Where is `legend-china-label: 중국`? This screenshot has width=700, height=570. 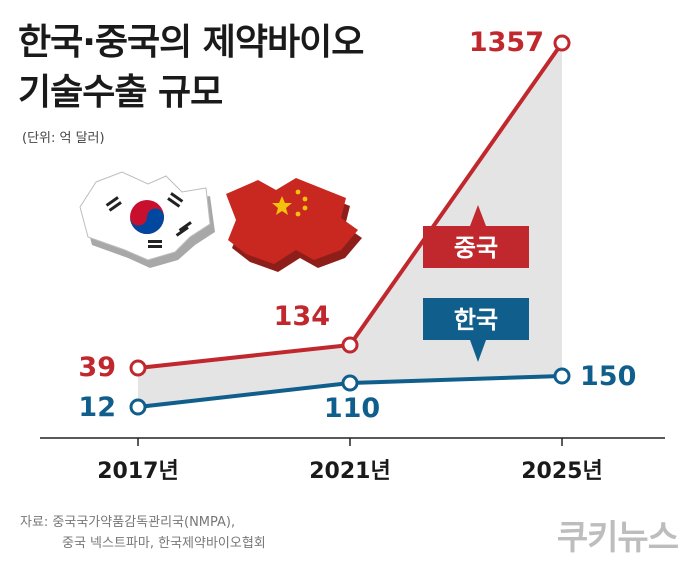
legend-china-label: 중국 is located at coordinates (476, 248).